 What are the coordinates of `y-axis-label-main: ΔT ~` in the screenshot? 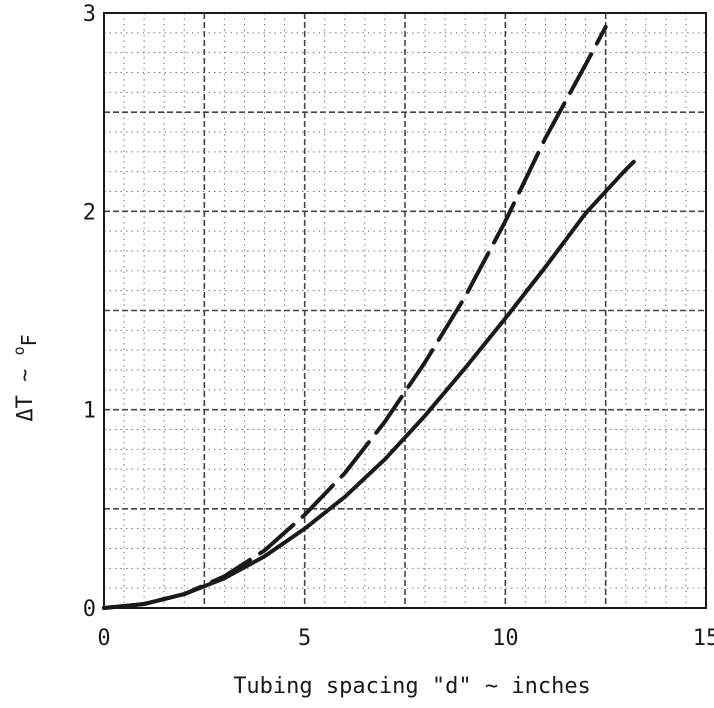 It's located at (25, 388).